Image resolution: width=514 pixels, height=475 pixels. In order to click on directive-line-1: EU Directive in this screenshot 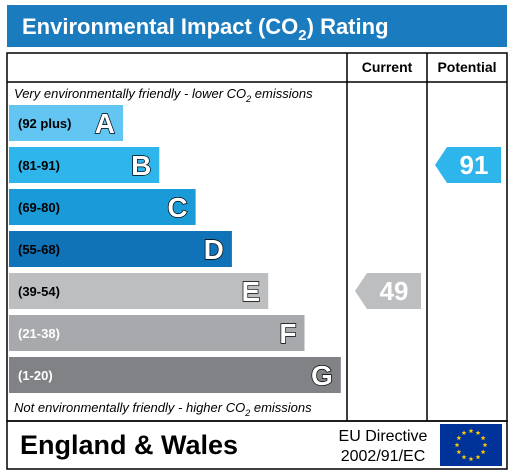, I will do `click(383, 436)`.